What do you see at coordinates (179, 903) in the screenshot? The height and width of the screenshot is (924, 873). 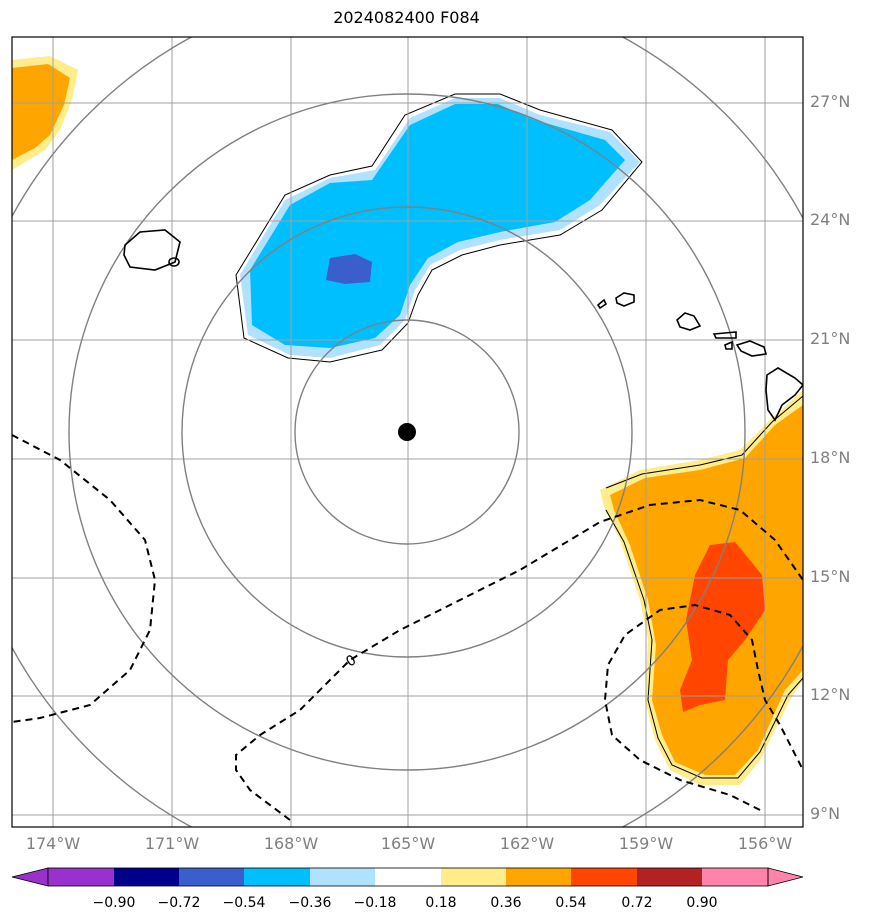 I see `colorbar-label-2: −0.72` at bounding box center [179, 903].